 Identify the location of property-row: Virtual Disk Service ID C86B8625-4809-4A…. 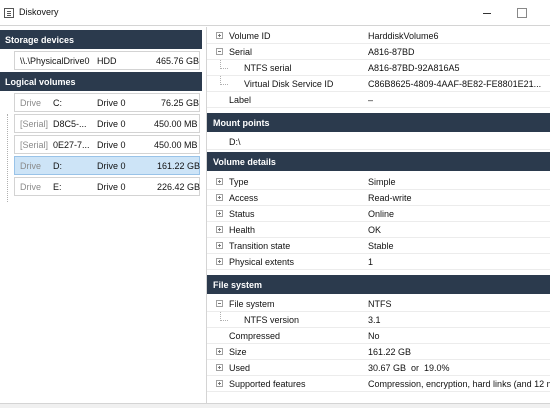
(378, 84).